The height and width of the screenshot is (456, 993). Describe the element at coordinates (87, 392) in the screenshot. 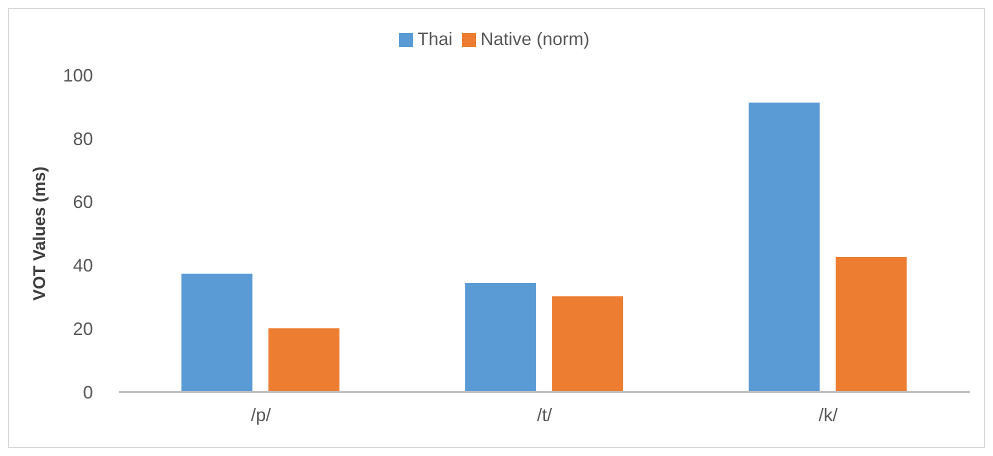

I see `y-tick-label: 0` at that location.